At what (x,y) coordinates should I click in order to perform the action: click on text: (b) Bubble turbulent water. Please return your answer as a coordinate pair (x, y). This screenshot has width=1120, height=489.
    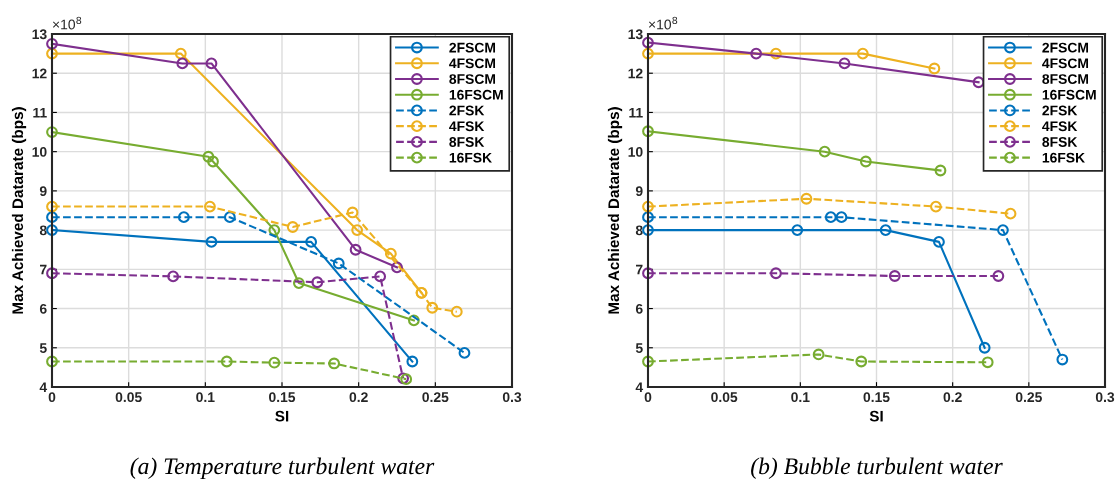
    Looking at the image, I should click on (877, 468).